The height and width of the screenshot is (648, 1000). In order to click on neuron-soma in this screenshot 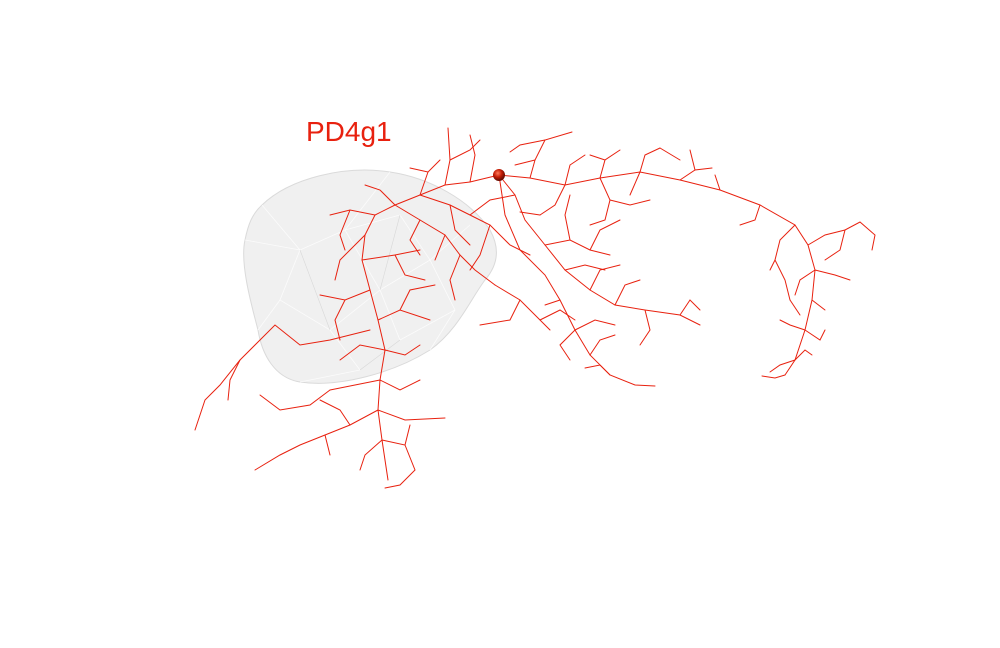, I will do `click(499, 175)`.